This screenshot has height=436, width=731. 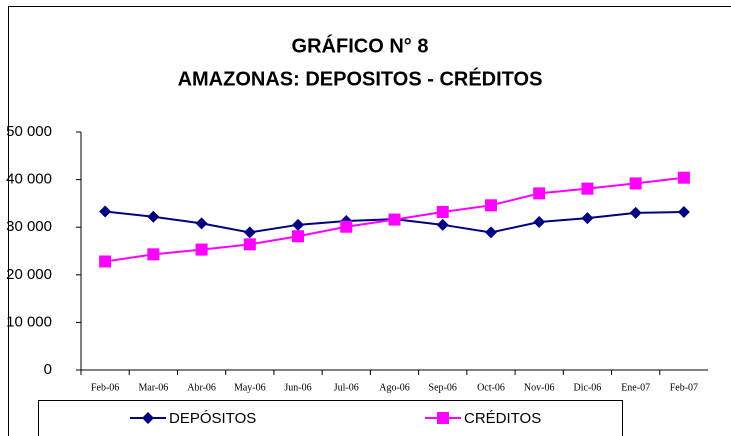 What do you see at coordinates (250, 387) in the screenshot?
I see `x-tick-label: May-06` at bounding box center [250, 387].